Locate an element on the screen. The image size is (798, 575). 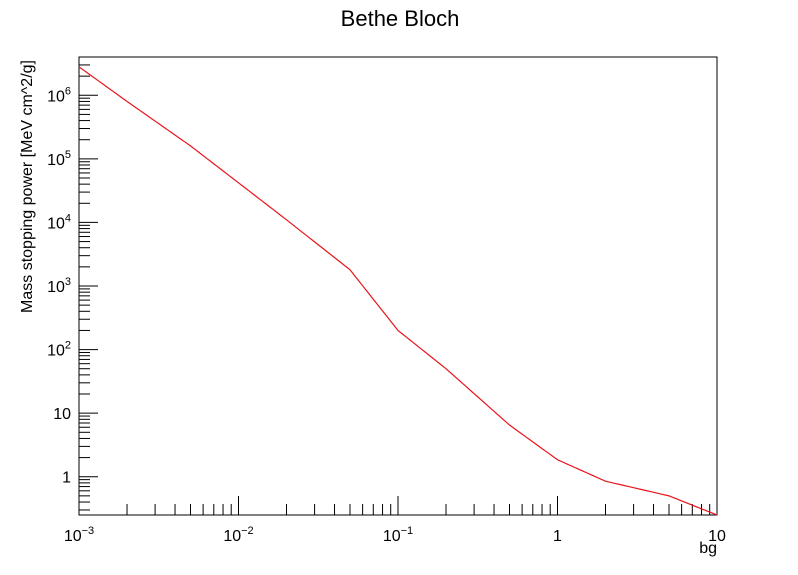
x-tick-label: 1 is located at coordinates (557, 536).